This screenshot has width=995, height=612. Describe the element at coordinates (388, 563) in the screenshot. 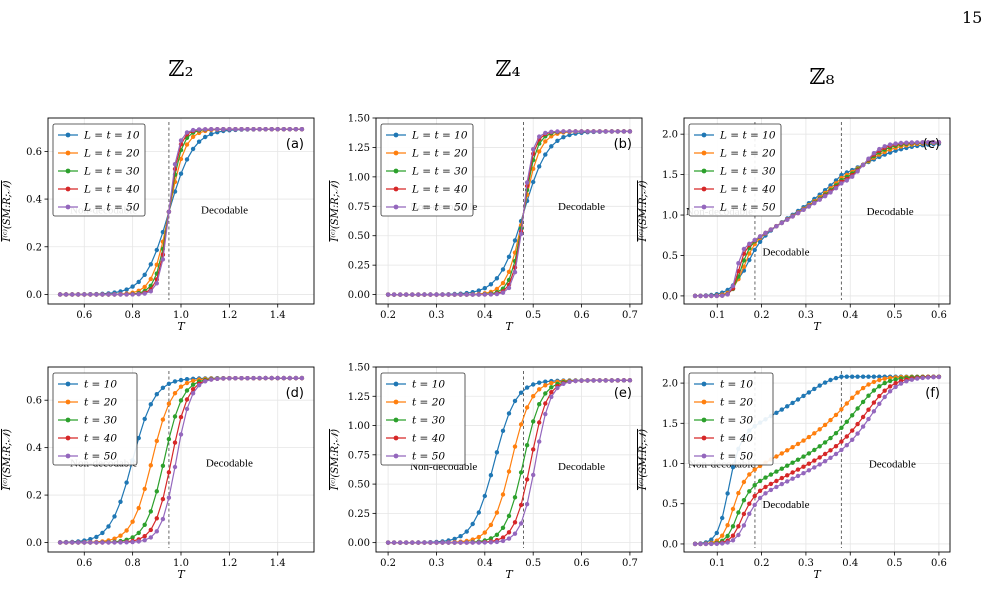

I see `x-tick-label: 0.2` at that location.